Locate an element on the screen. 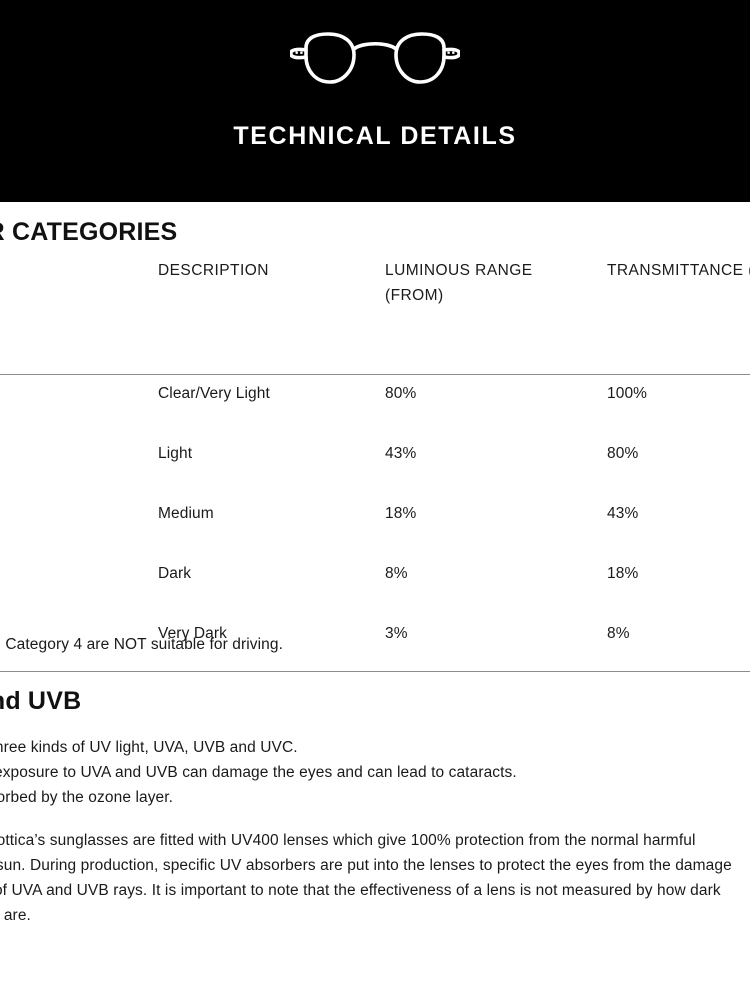  cell-transmittance: 100% is located at coordinates (627, 393).